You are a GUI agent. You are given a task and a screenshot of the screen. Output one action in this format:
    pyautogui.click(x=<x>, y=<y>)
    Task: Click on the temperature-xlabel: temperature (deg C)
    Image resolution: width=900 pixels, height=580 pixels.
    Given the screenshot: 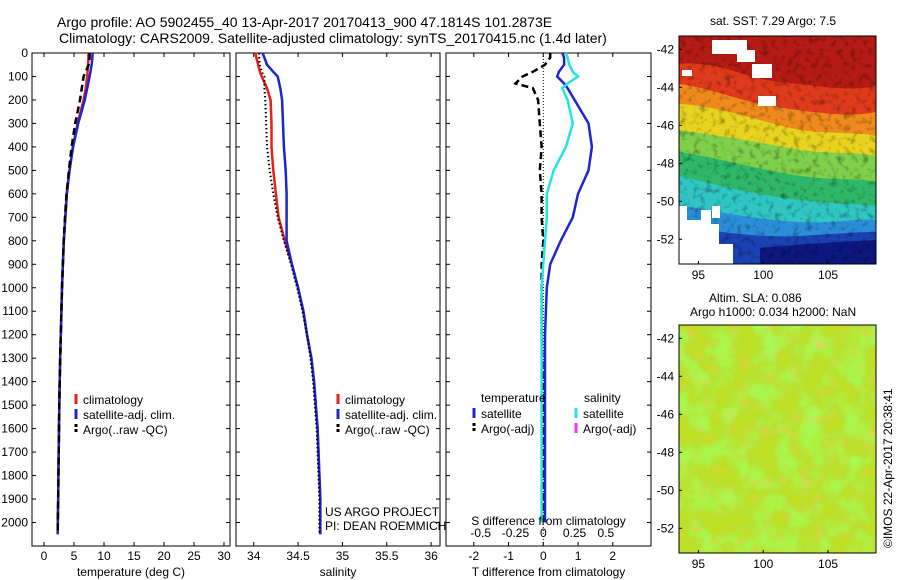 What is the action you would take?
    pyautogui.click(x=131, y=572)
    